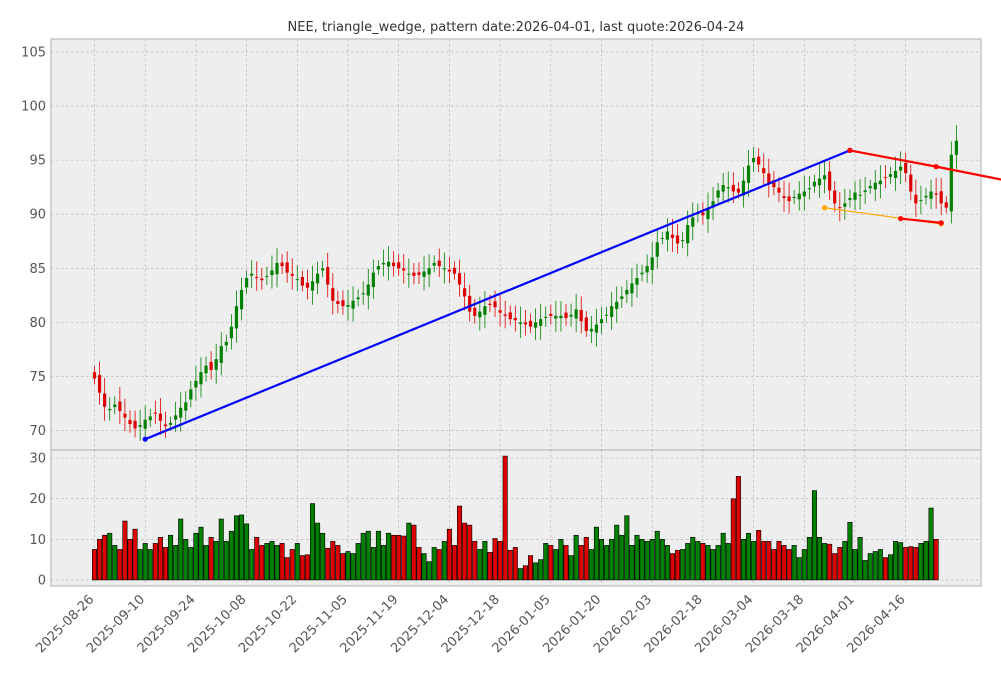  I want to click on price-tick-label: 100, so click(33, 107).